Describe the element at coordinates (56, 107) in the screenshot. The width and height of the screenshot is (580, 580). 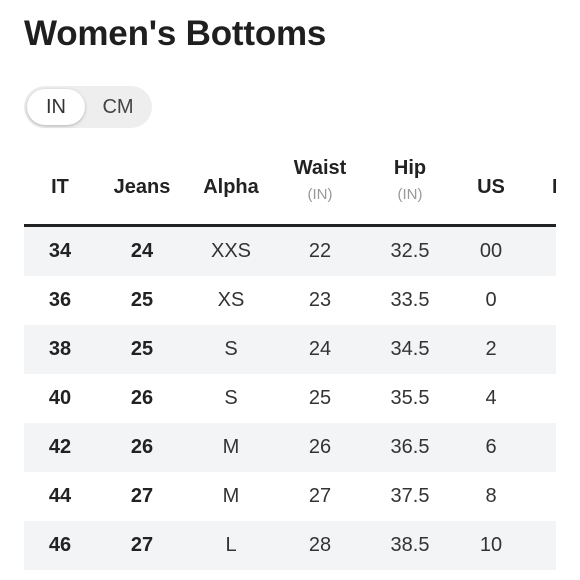
I see `unit-option-in: IN` at that location.